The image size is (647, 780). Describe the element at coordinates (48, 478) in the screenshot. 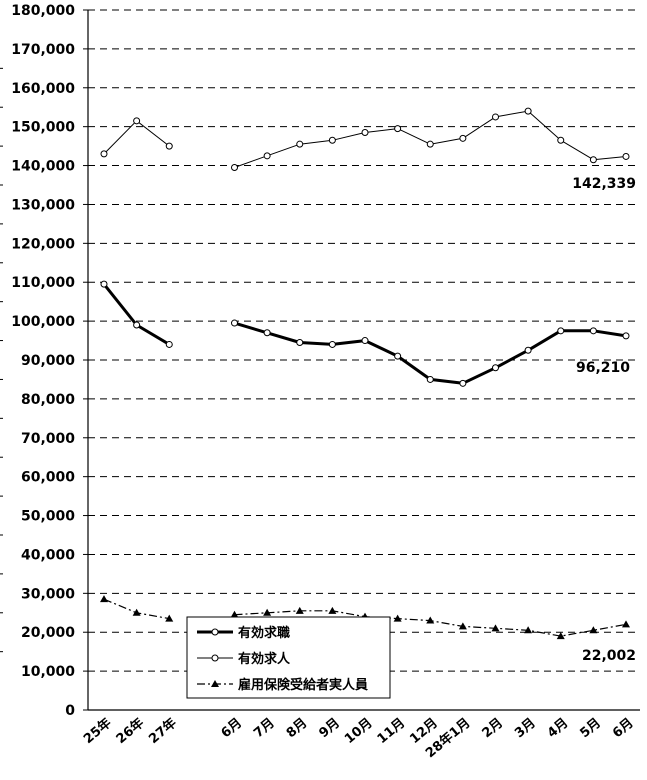

I see `y-tick-label: 60,000` at that location.